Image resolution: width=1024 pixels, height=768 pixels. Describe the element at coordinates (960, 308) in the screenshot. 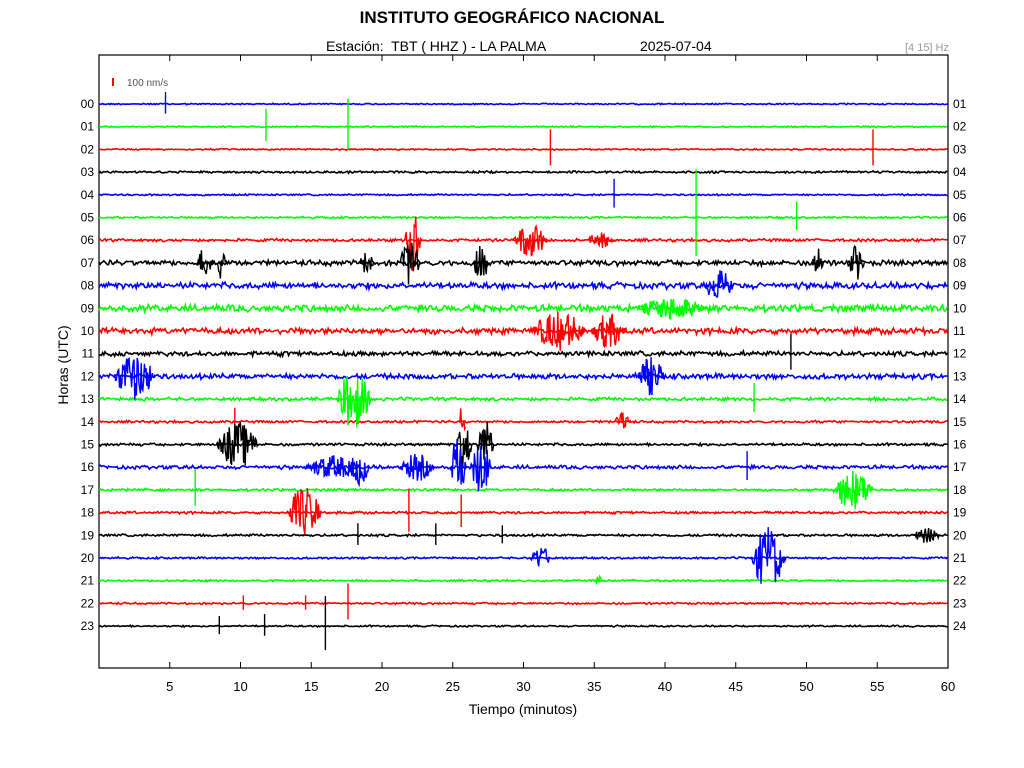

I see `hour-label-right: 10` at that location.